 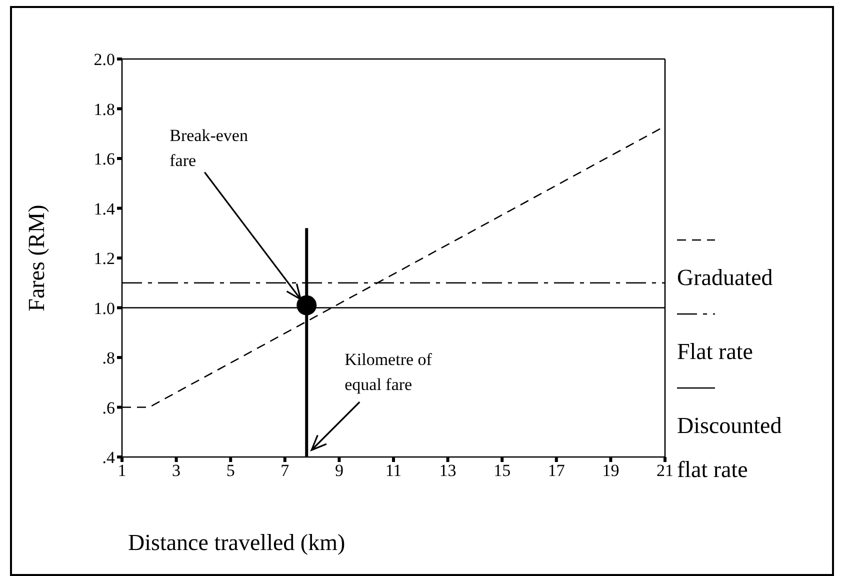 I want to click on x-tick-label: 5, so click(x=230, y=470).